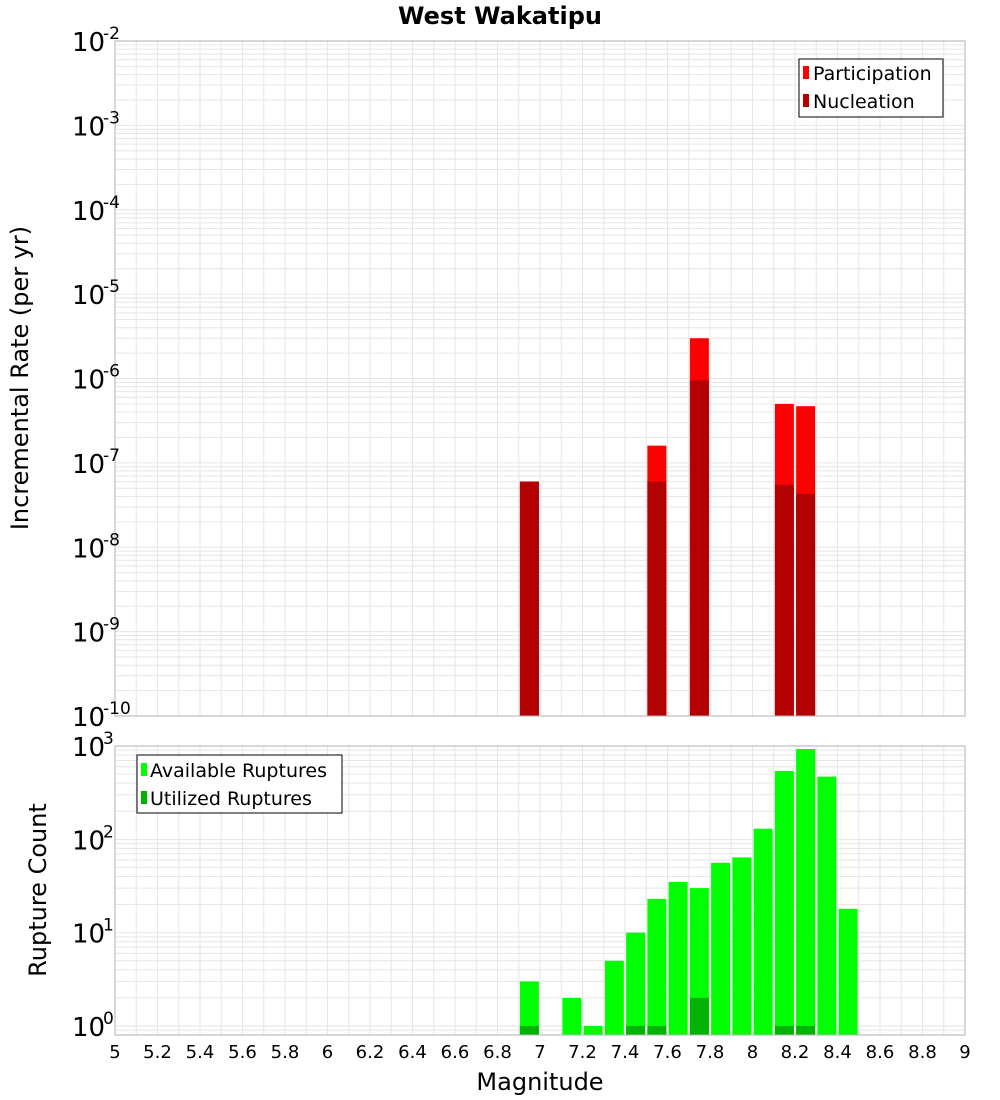 This screenshot has height=1100, width=1000. Describe the element at coordinates (88, 634) in the screenshot. I see `top-ytick-base-1: 10` at that location.